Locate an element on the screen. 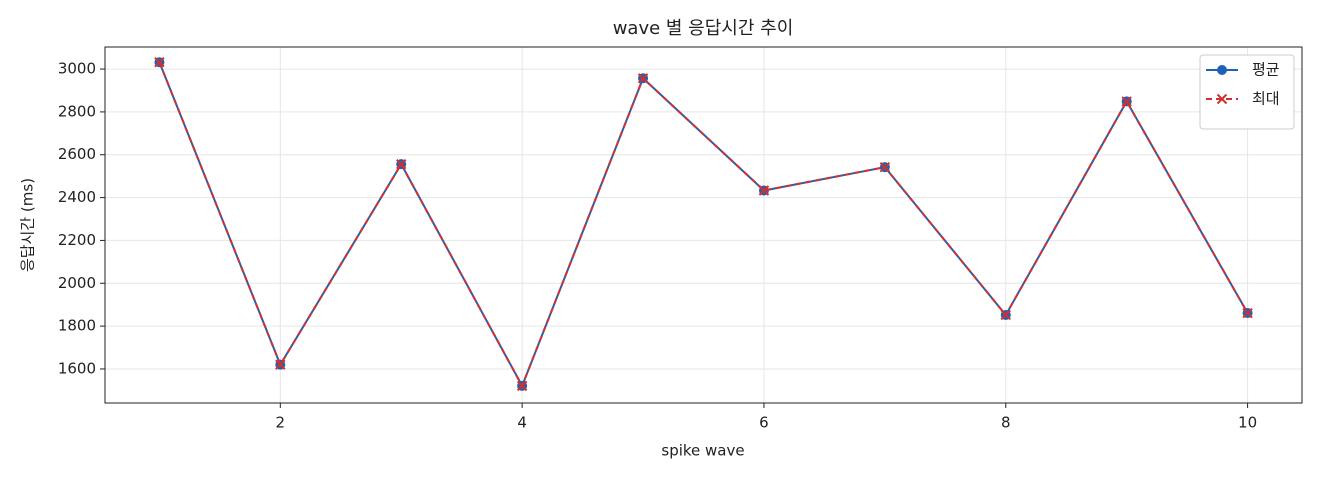 Image resolution: width=1320 pixels, height=480 pixels. y-tick-label: 3000 is located at coordinates (77, 69).